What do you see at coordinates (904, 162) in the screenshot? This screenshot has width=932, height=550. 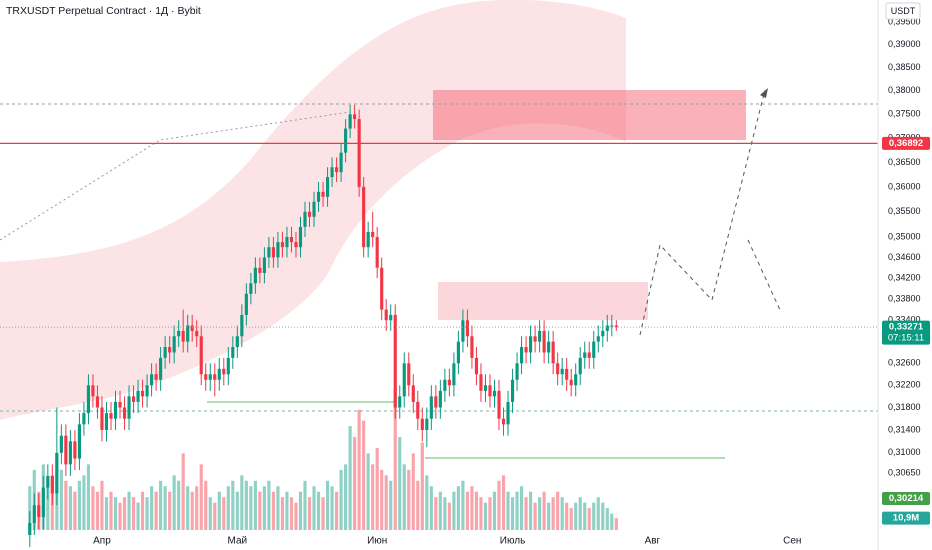 I see `y-tick-label: 0,36500` at bounding box center [904, 162].